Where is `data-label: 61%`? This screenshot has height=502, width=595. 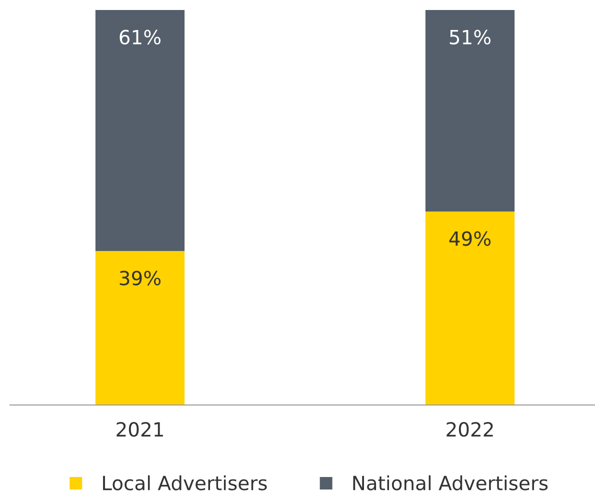 data-label: 61% is located at coordinates (140, 37).